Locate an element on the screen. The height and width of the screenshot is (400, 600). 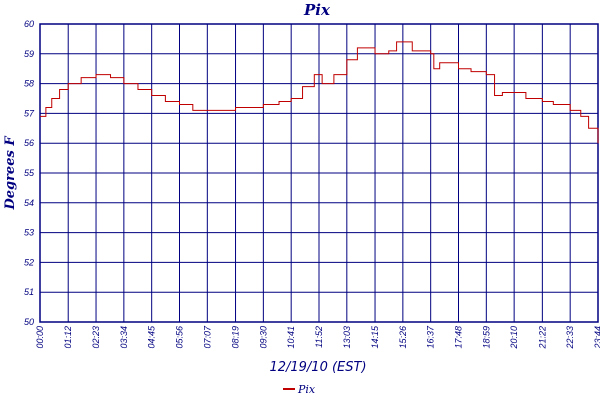
legend: Pix is located at coordinates (299, 389).